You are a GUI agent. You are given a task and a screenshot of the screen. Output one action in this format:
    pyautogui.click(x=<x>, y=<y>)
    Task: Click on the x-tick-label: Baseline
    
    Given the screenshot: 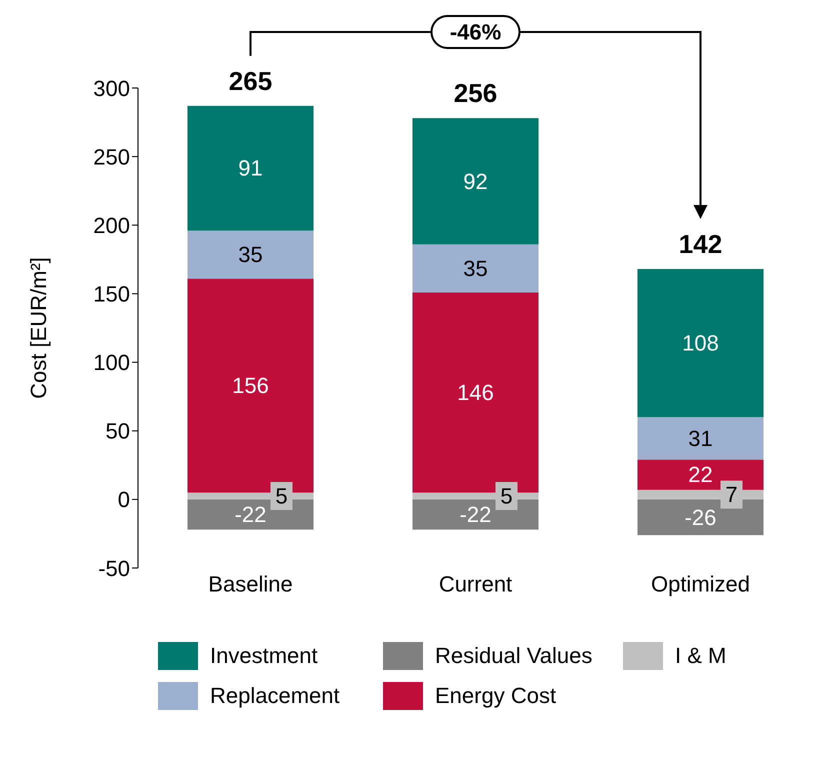 What is the action you would take?
    pyautogui.click(x=250, y=584)
    